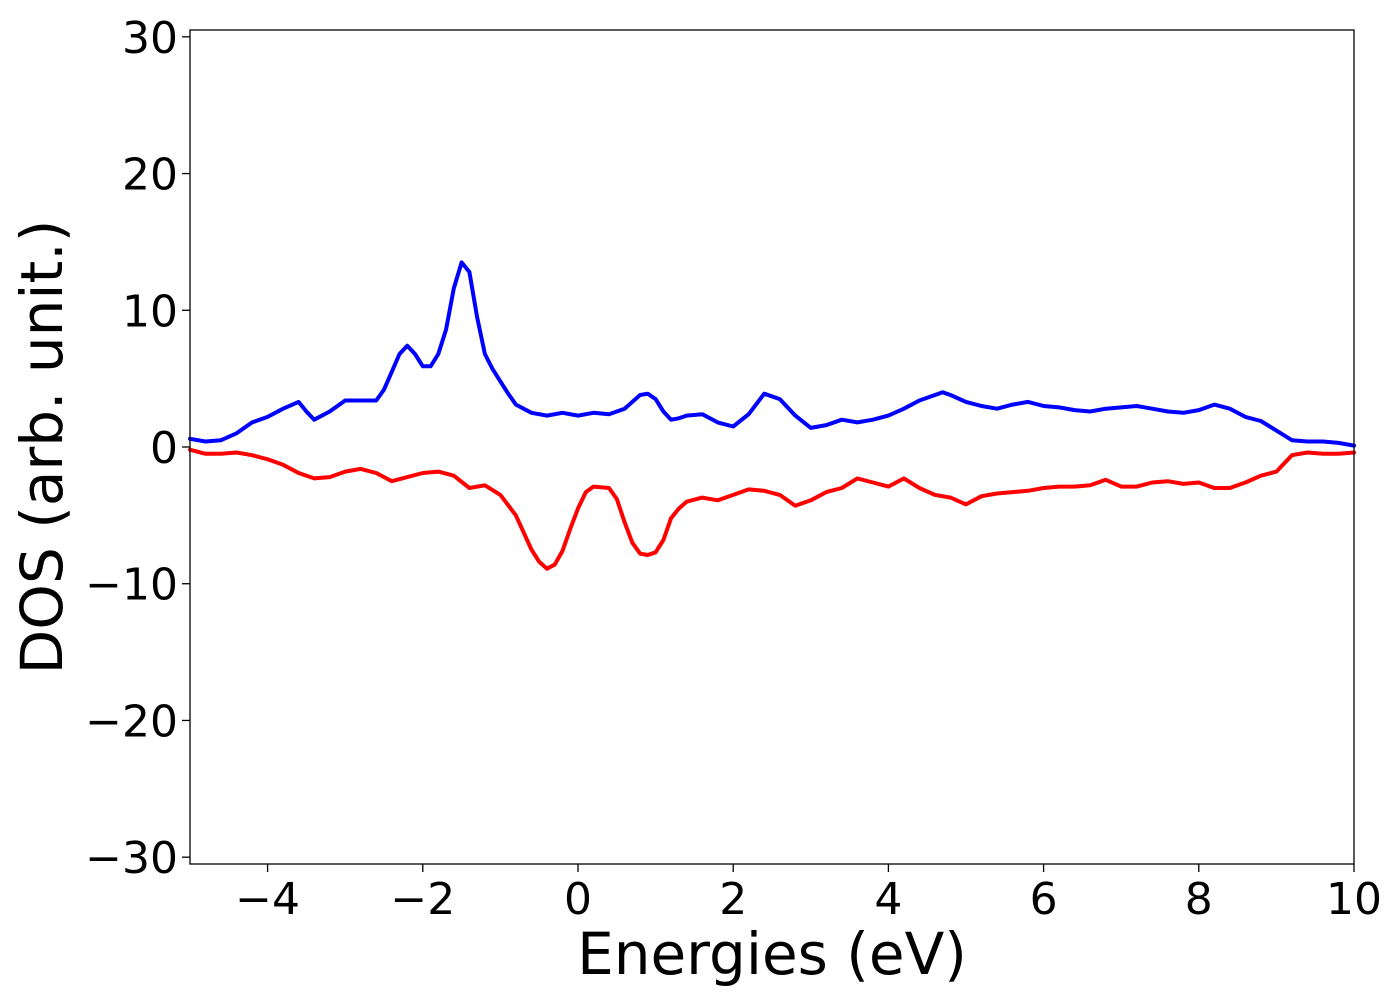  I want to click on x-tick-label: 6, so click(1044, 899).